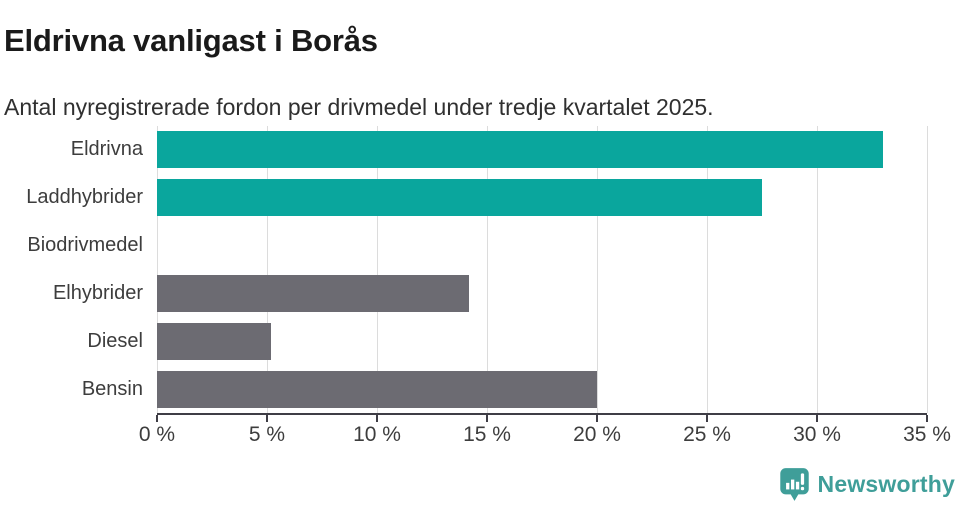  What do you see at coordinates (85, 245) in the screenshot?
I see `category-label: Biodrivmedel` at bounding box center [85, 245].